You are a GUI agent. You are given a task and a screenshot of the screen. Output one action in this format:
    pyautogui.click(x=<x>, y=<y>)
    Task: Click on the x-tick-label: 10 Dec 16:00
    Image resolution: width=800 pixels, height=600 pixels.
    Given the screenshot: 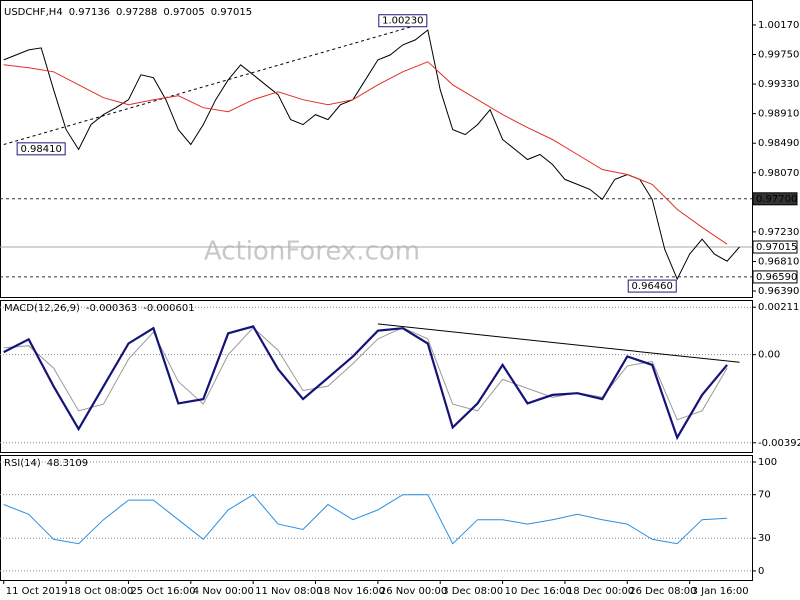 What is the action you would take?
    pyautogui.click(x=538, y=591)
    